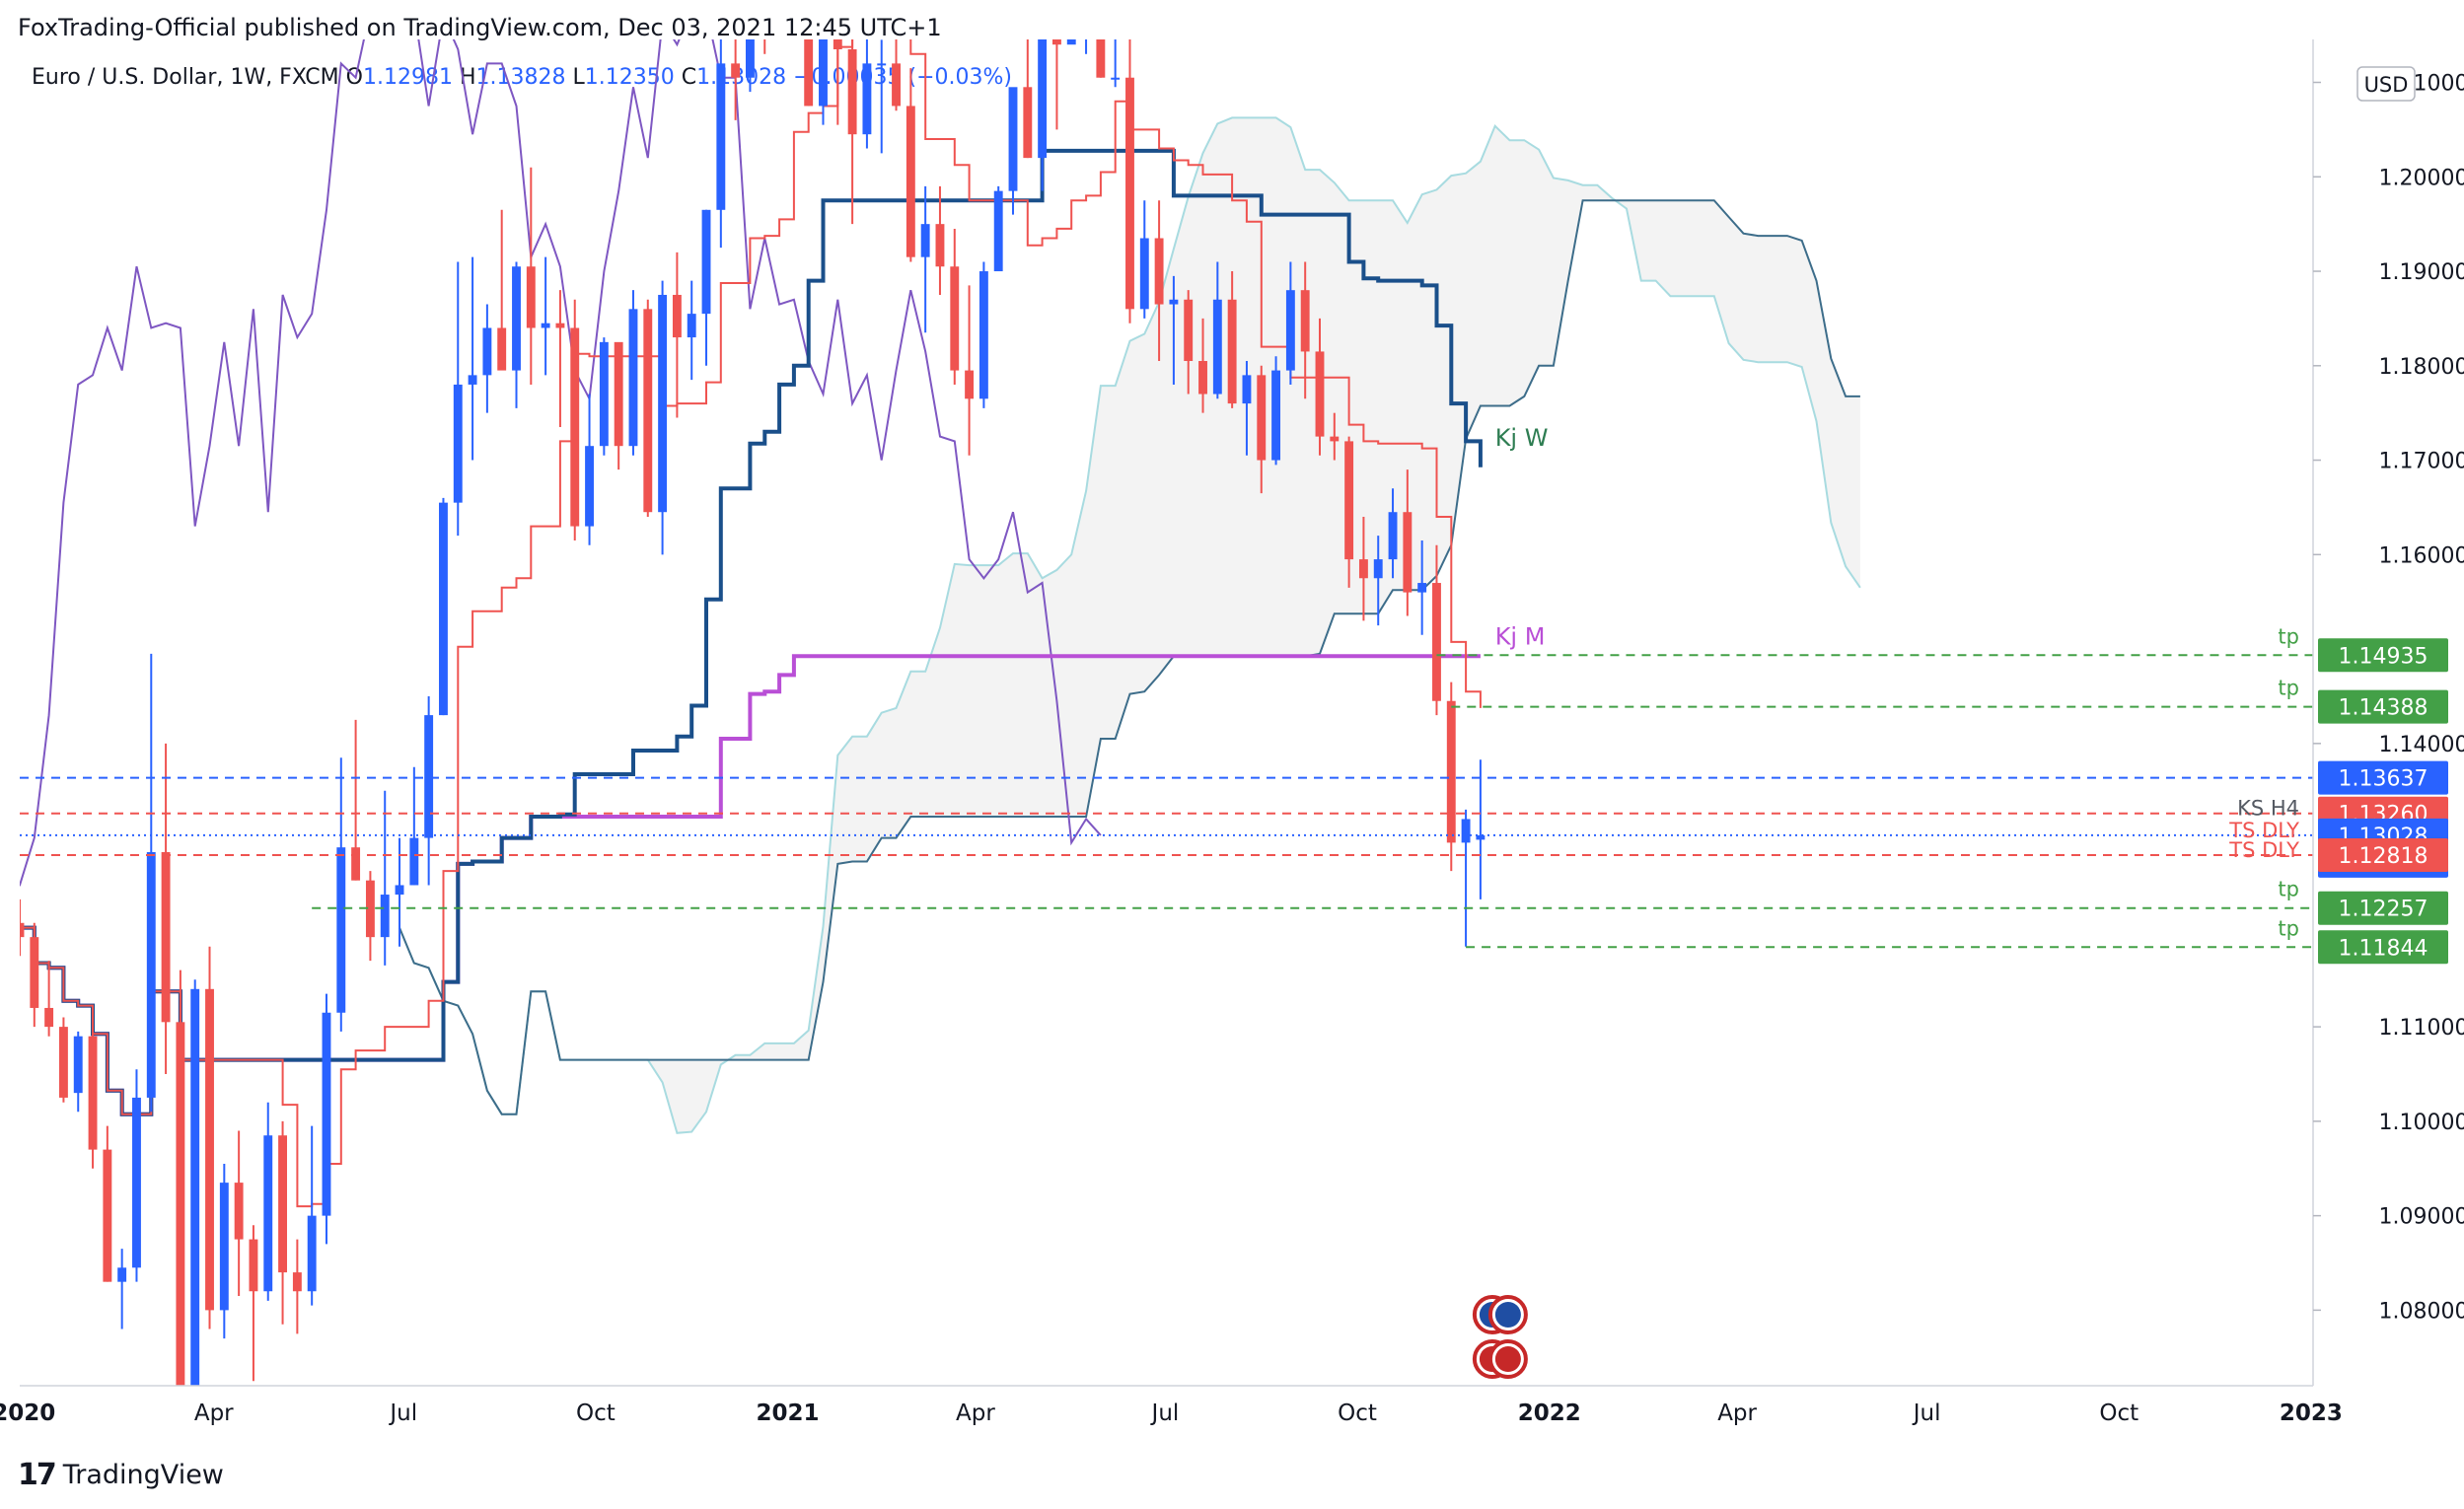 This screenshot has width=2464, height=1509. Describe the element at coordinates (2421, 368) in the screenshot. I see `price-tick-label: 1.18000` at that location.